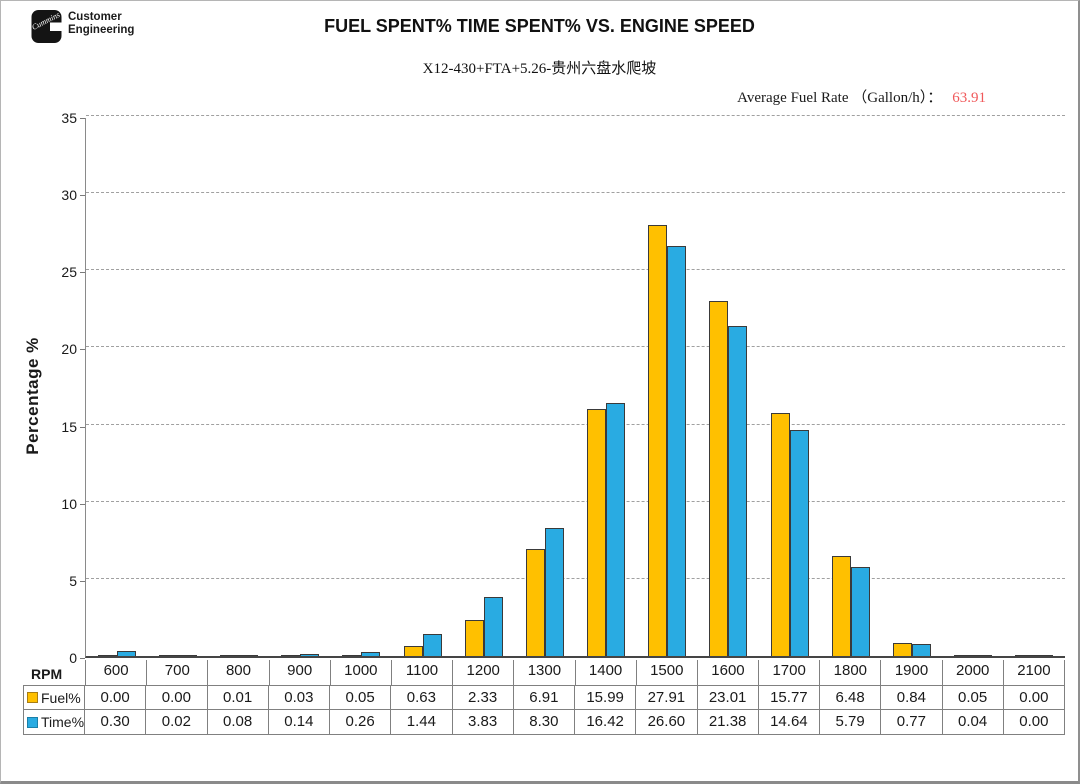 This screenshot has width=1080, height=784. I want to click on y-axis-label-35: 35, so click(69, 118).